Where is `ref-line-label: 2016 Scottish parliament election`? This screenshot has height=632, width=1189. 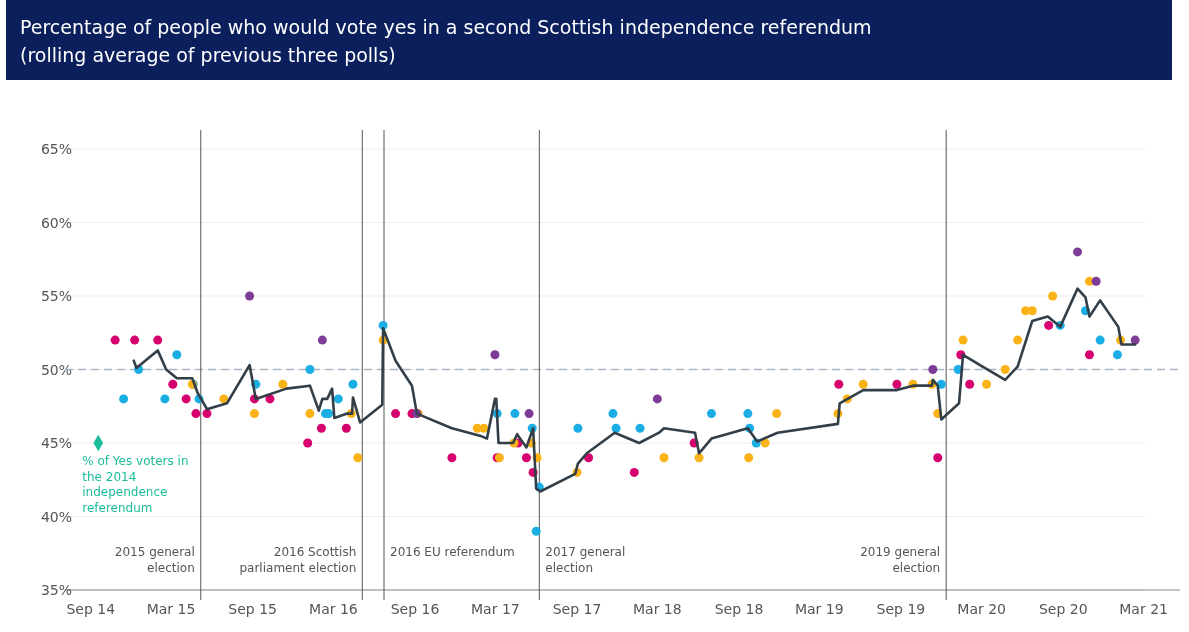
ref-line-label: 2016 Scottish parliament election is located at coordinates (298, 560).